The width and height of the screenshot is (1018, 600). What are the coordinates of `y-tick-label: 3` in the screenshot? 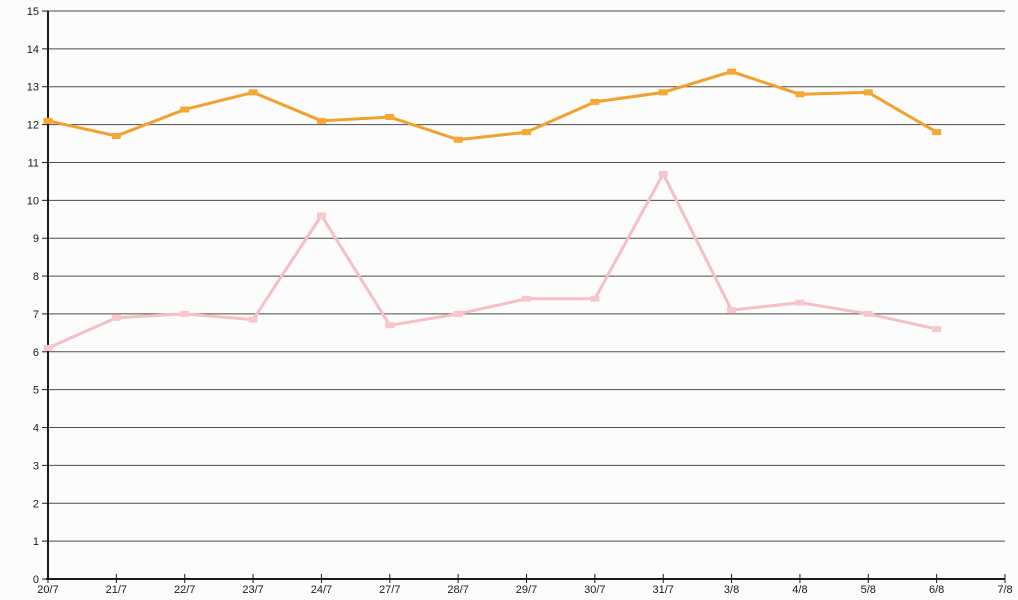 It's located at (36, 466).